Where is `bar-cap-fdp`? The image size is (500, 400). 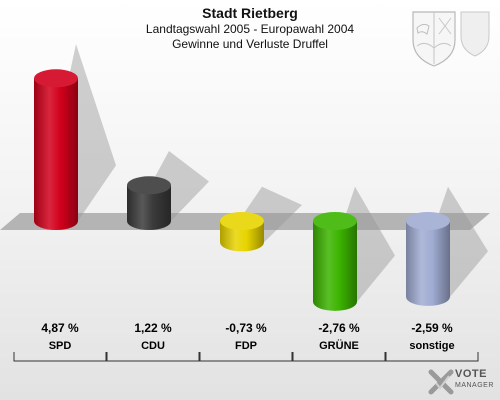
bar-cap-fdp is located at coordinates (242, 221).